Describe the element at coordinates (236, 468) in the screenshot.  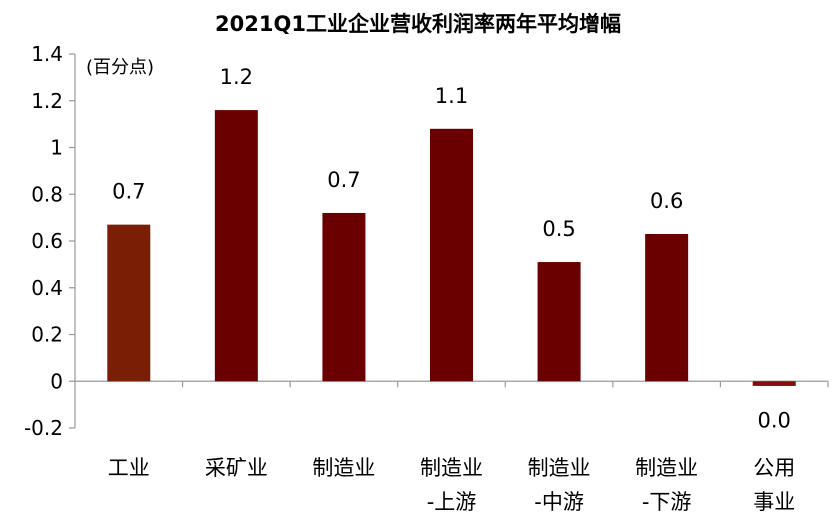
I see `x-category-label: 采矿业` at that location.